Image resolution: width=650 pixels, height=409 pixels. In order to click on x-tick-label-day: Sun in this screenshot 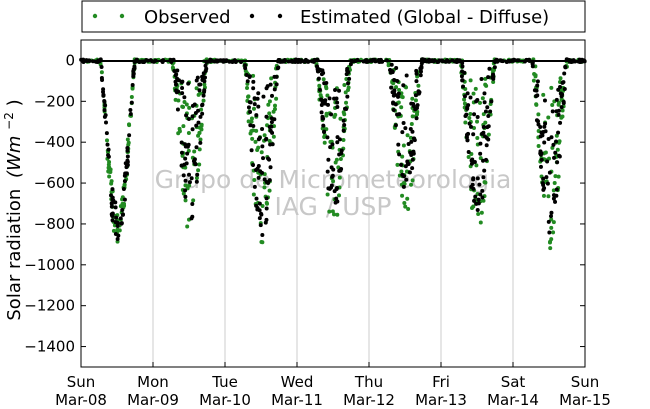, I will do `click(81, 382)`.